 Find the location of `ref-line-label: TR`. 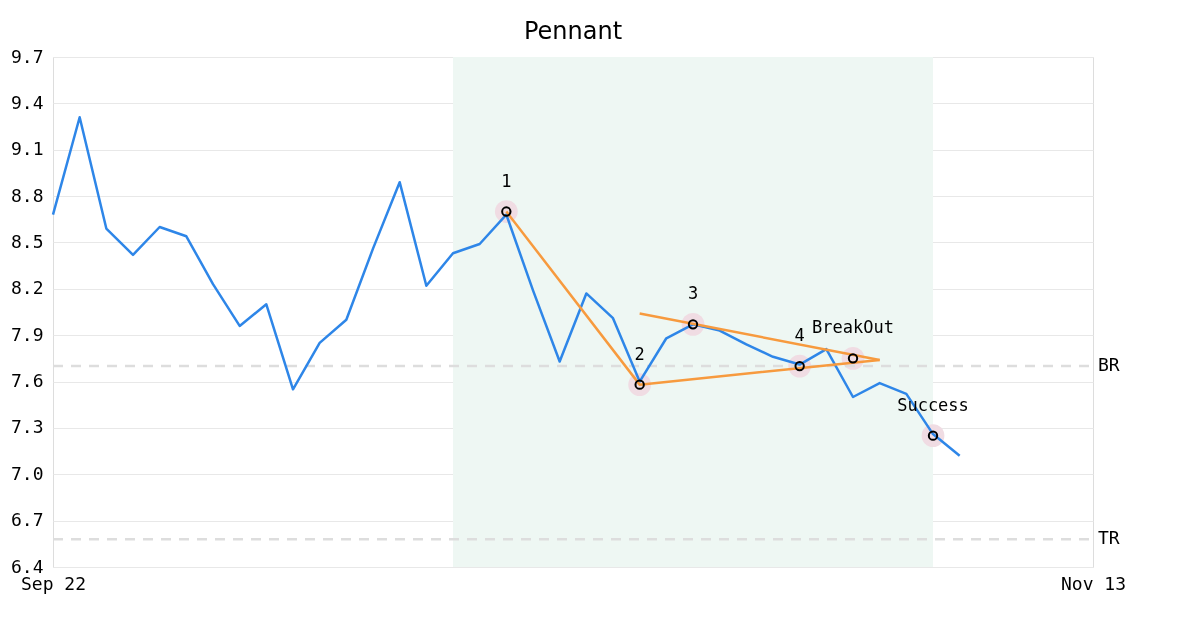

ref-line-label: TR is located at coordinates (1109, 538).